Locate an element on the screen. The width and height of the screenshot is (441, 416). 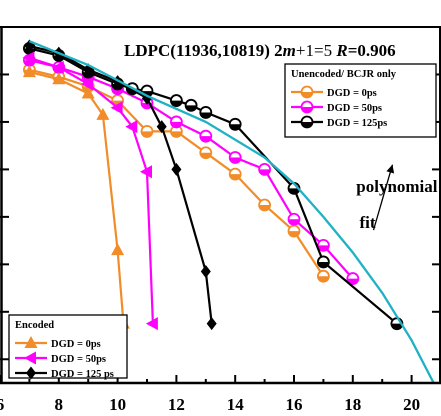
x-tick-label: 18 is located at coordinates (352, 404).